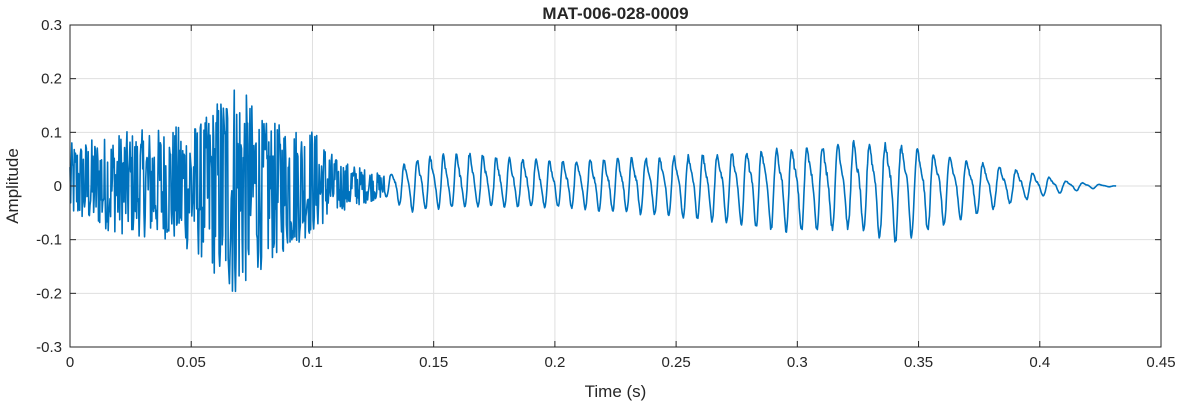 The width and height of the screenshot is (1182, 404). Describe the element at coordinates (615, 13) in the screenshot. I see `chart-title: MAT-006-028-0009` at that location.